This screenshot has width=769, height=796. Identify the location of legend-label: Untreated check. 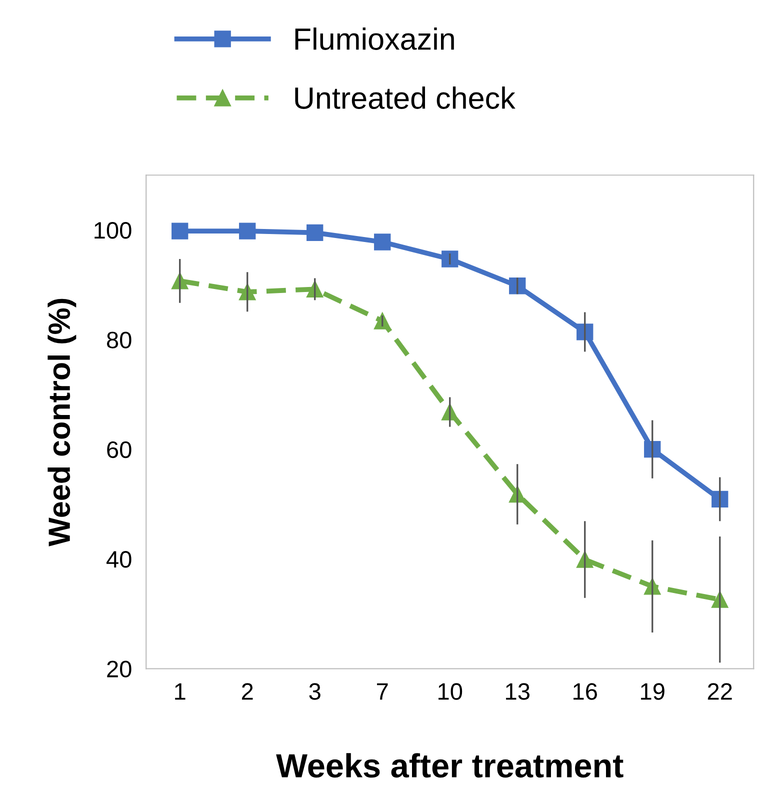
(405, 97).